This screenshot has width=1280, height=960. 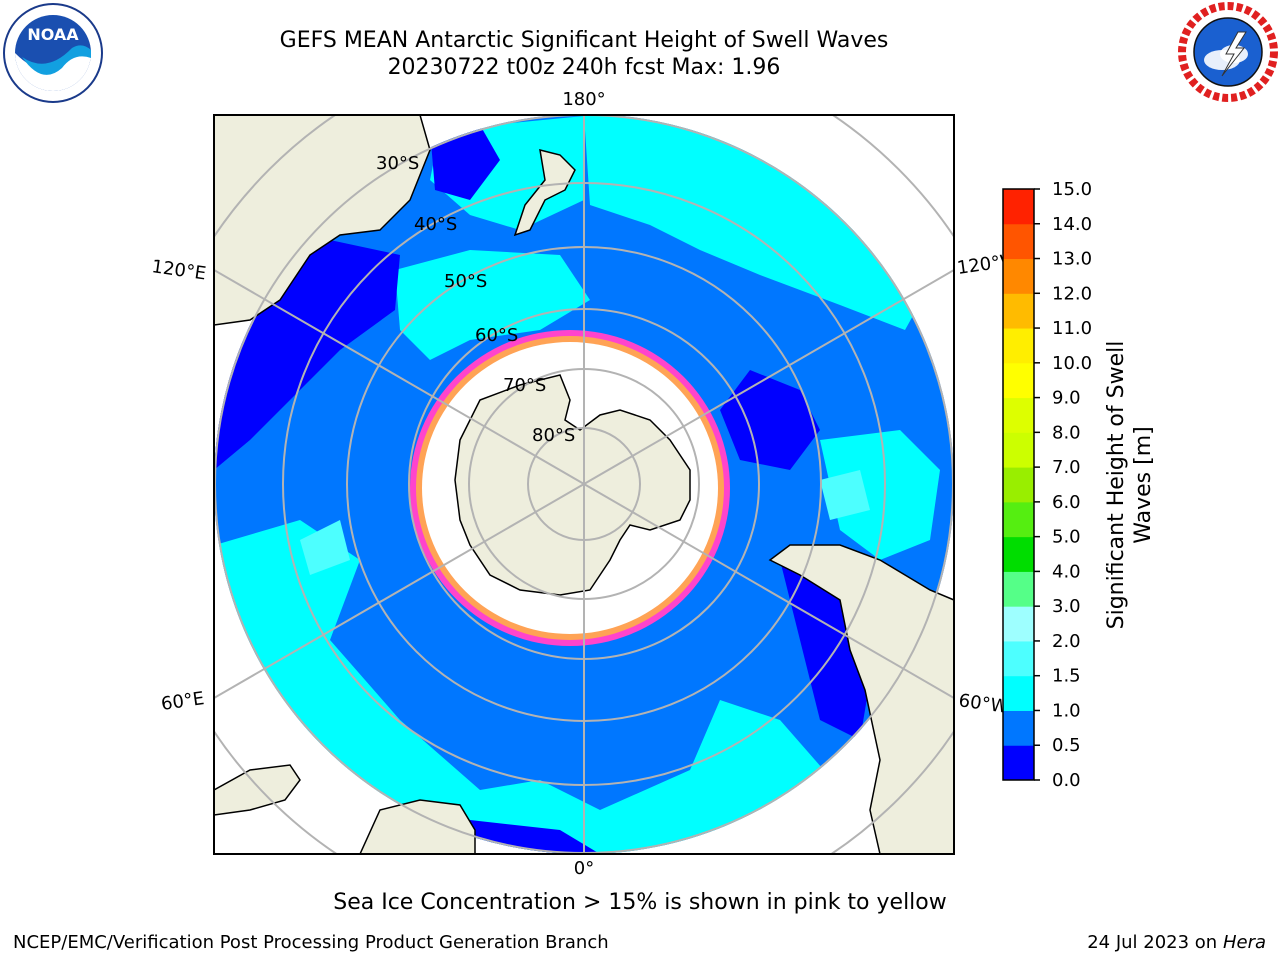 What do you see at coordinates (1066, 537) in the screenshot?
I see `colorbar-tick-label: 5.0` at bounding box center [1066, 537].